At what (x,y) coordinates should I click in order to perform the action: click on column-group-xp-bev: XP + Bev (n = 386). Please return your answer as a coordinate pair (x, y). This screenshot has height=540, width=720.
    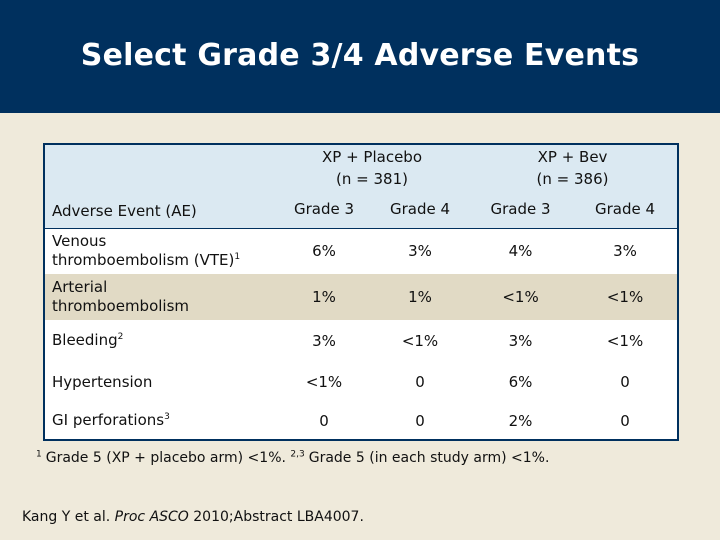
    Looking at the image, I should click on (574, 166).